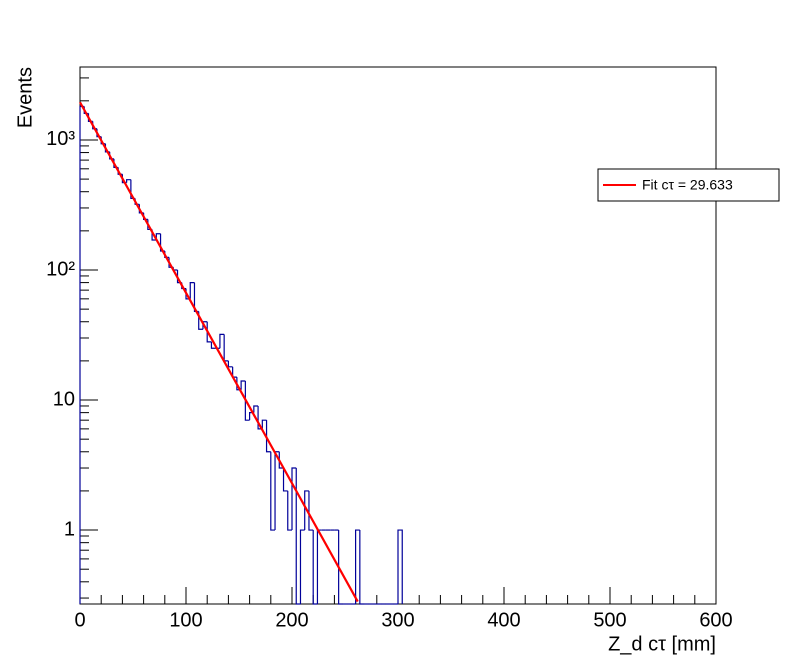  I want to click on x-tick-label: 100, so click(185, 620).